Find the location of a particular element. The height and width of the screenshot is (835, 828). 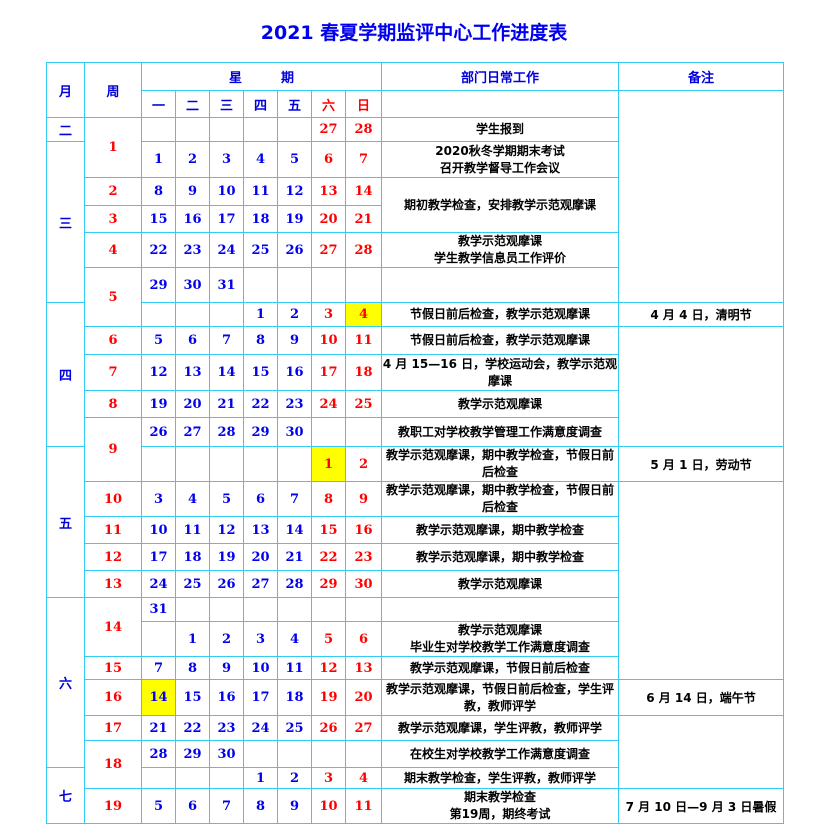

work-cell: 教学示范观摩课，学生评教，教师评学 is located at coordinates (500, 728).